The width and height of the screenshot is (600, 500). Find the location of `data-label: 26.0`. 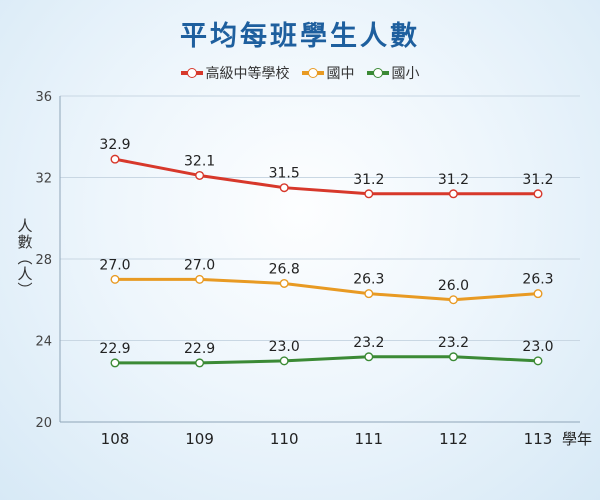

data-label: 26.0 is located at coordinates (453, 286).